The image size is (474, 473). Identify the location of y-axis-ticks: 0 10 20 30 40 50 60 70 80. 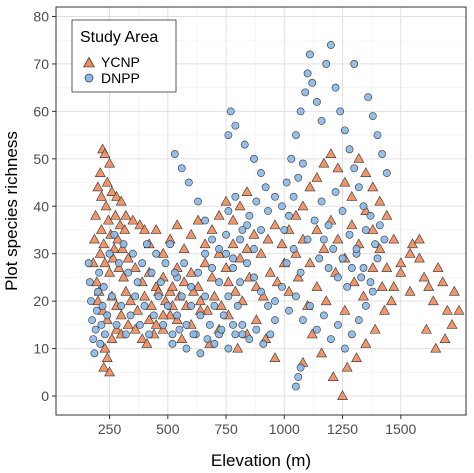
(44, 206).